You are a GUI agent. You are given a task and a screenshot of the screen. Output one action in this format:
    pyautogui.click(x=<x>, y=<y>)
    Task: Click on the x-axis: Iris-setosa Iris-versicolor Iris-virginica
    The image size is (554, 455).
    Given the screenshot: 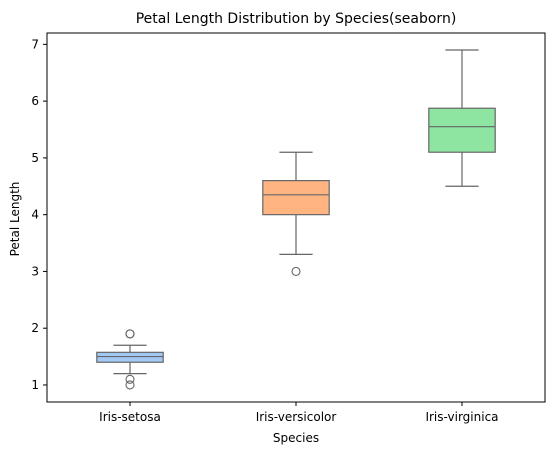 What is the action you would take?
    pyautogui.click(x=299, y=413)
    